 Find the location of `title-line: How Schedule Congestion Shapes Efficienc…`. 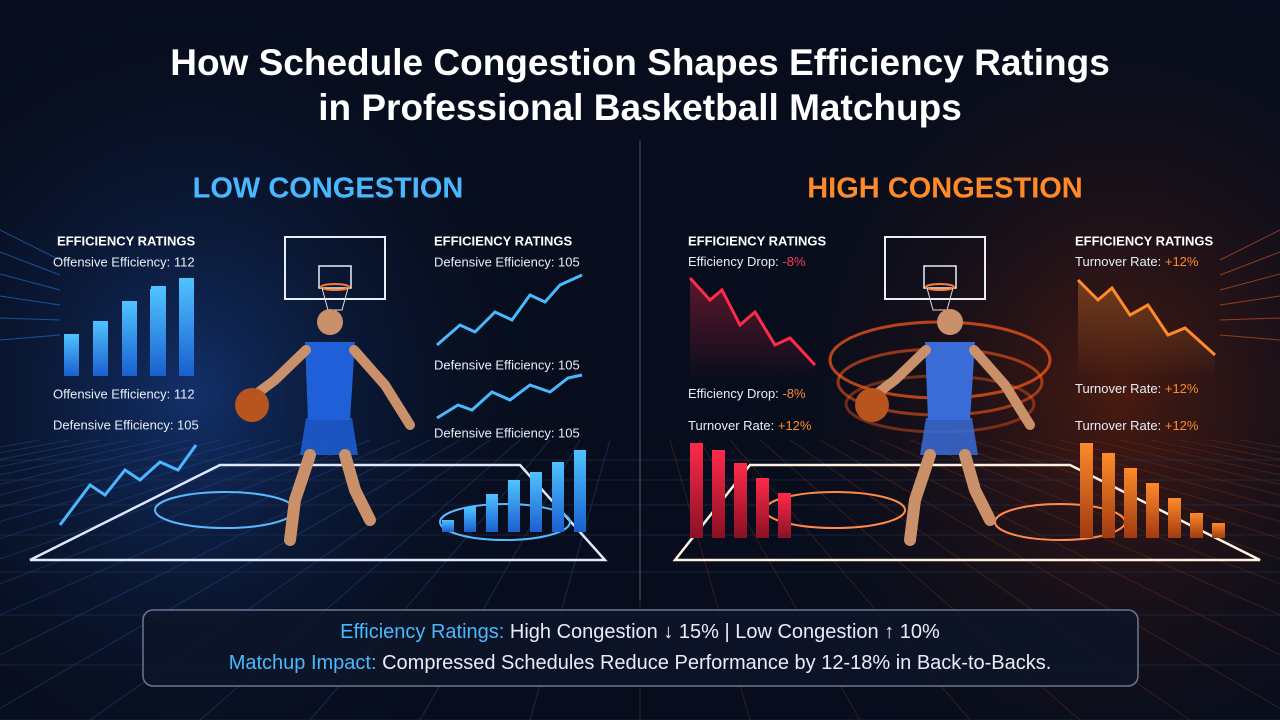

title-line: How Schedule Congestion Shapes Efficienc… is located at coordinates (640, 62).